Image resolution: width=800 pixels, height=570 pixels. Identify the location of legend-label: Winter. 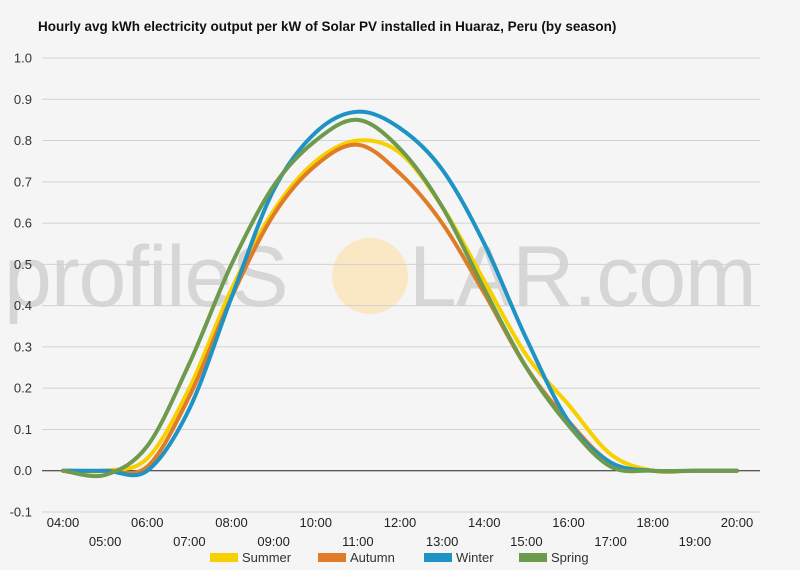
(475, 557).